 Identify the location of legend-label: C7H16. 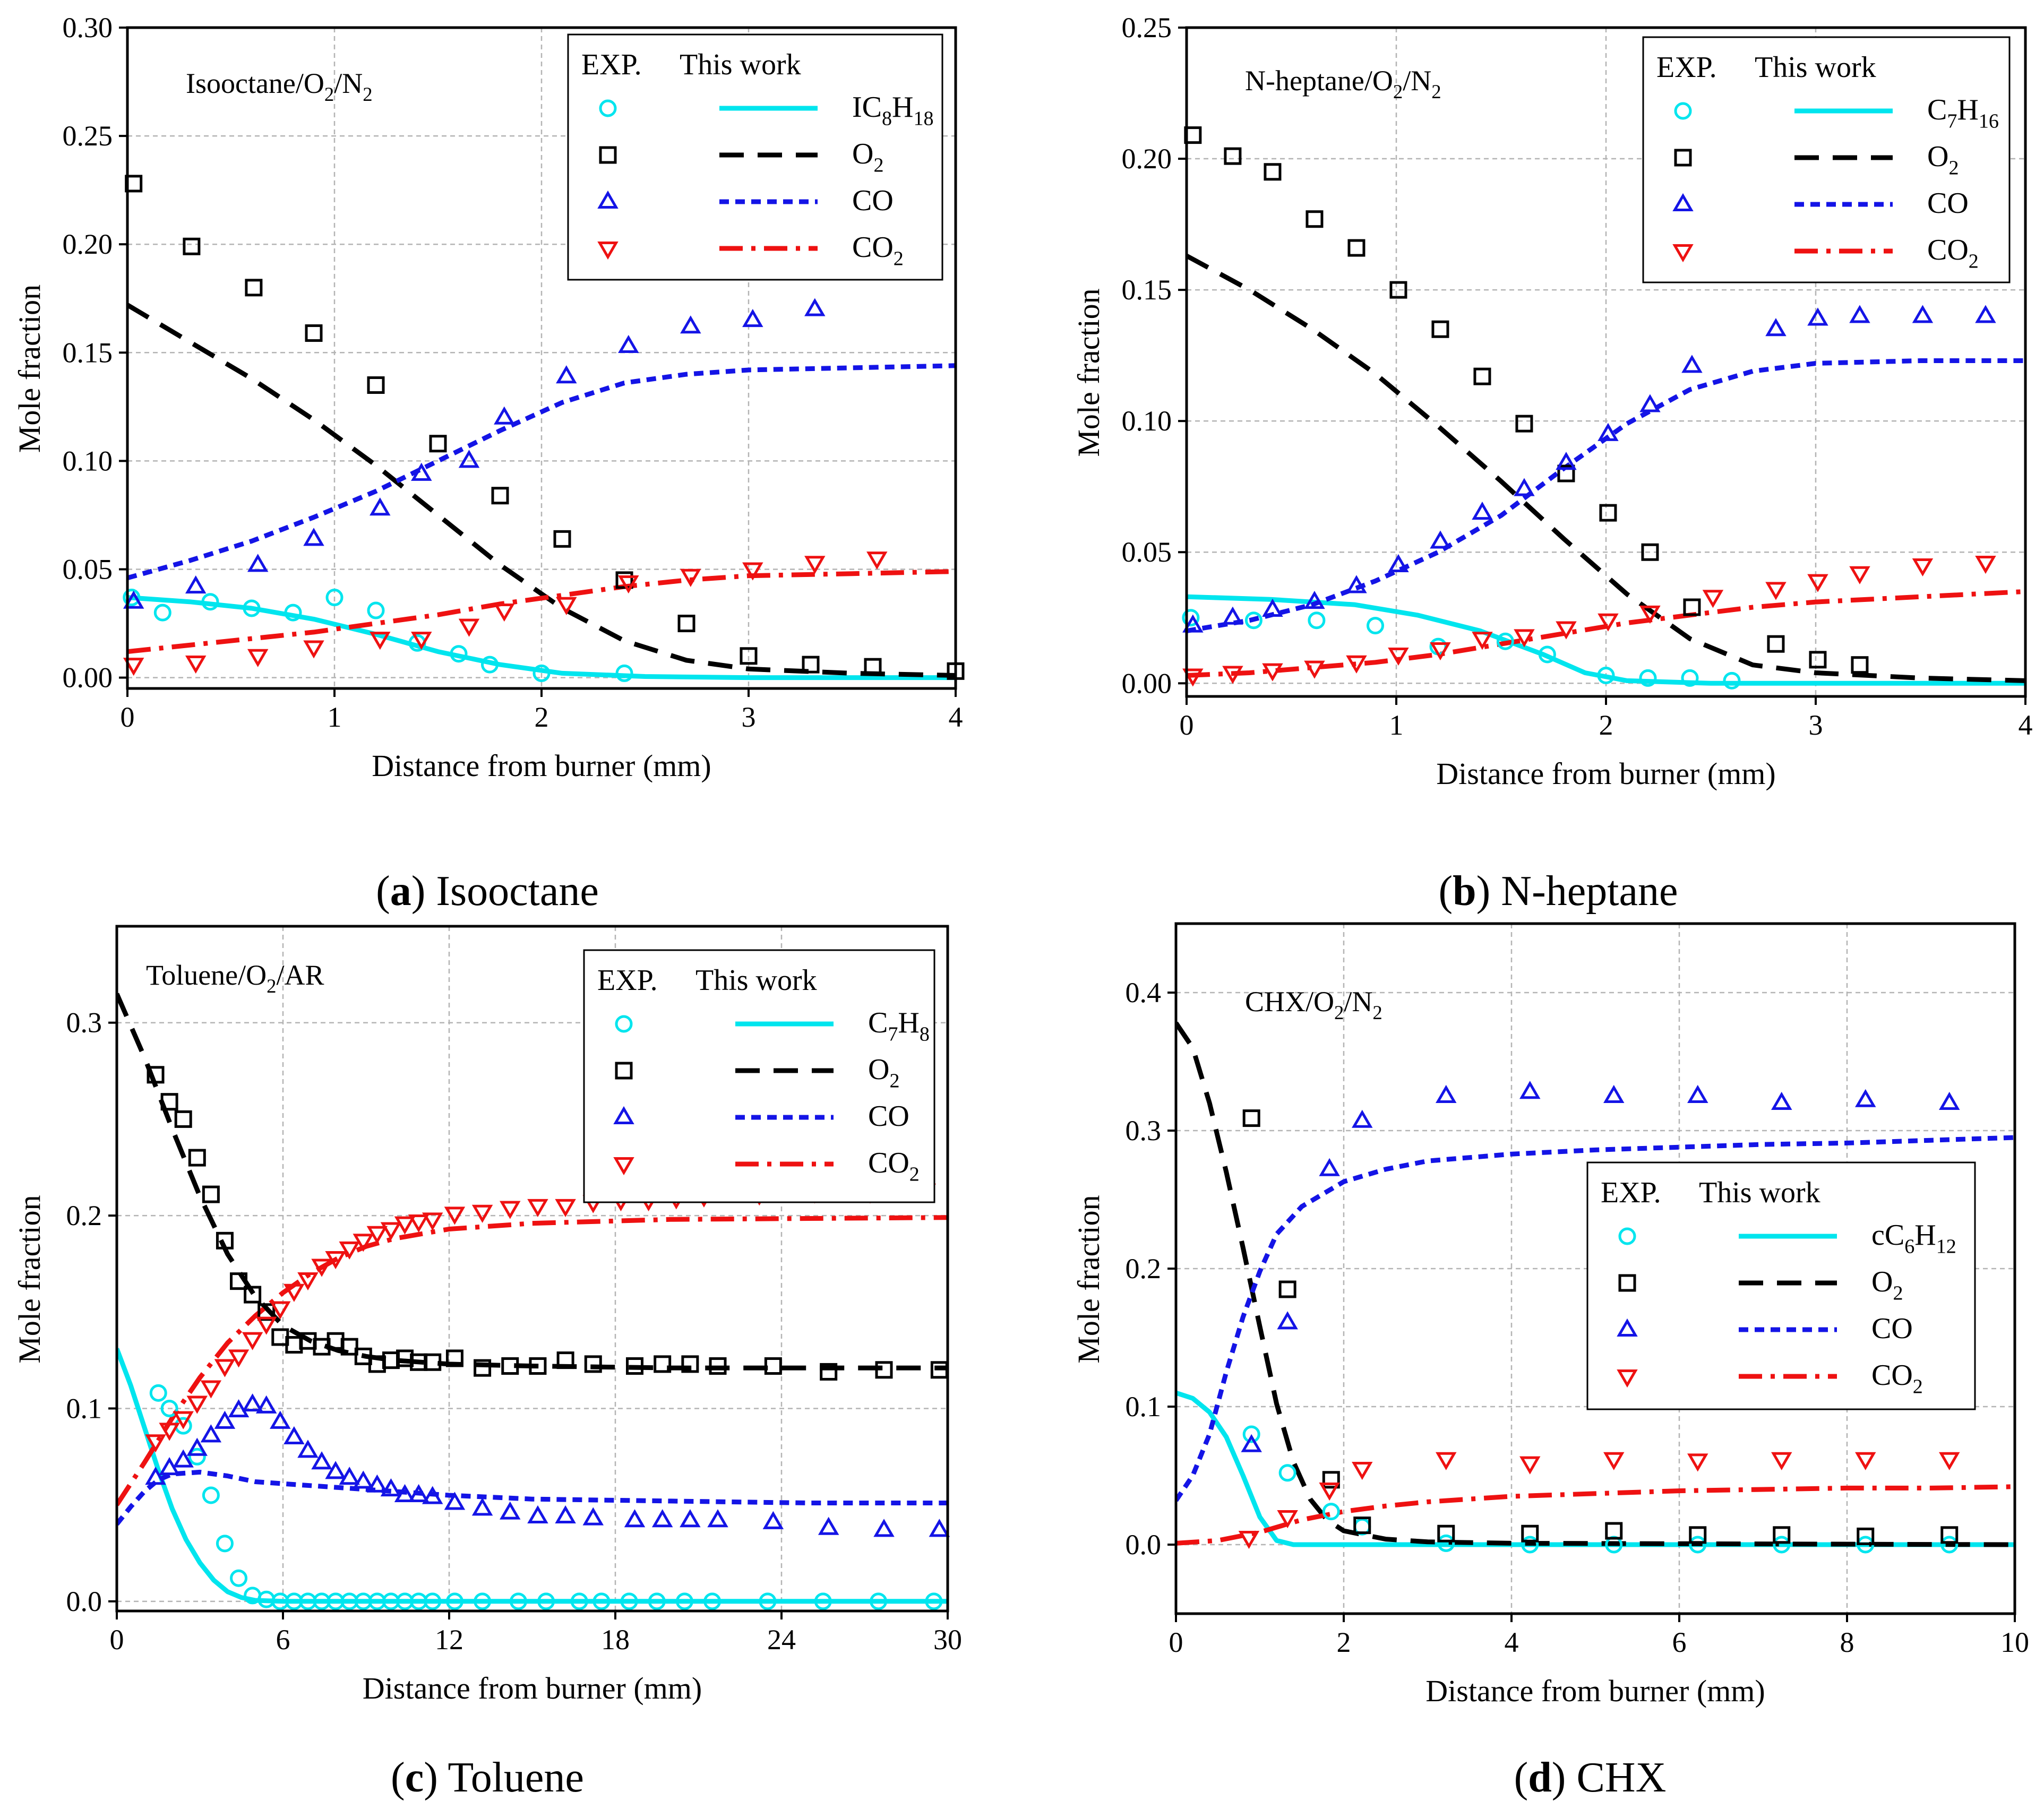
(1963, 113).